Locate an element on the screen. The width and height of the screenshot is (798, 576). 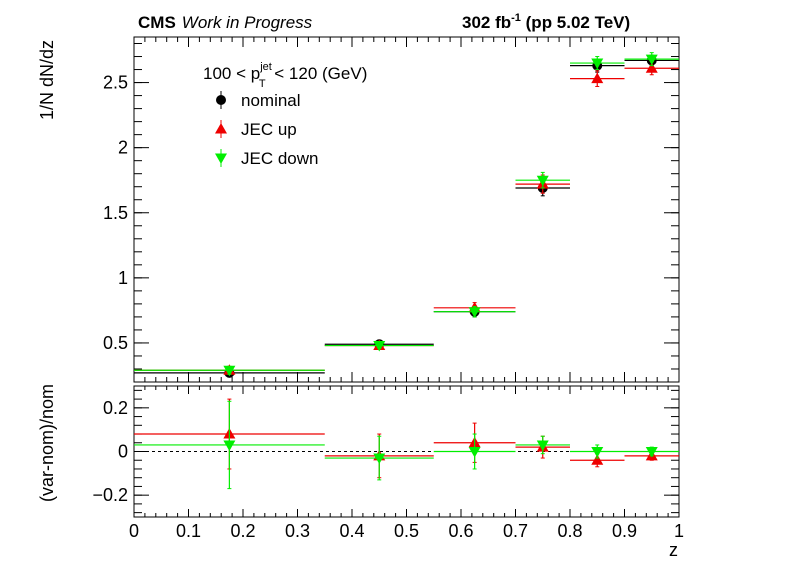
luminosity-label: 302 fb-1 (pp 5.02 TeV) is located at coordinates (546, 22).